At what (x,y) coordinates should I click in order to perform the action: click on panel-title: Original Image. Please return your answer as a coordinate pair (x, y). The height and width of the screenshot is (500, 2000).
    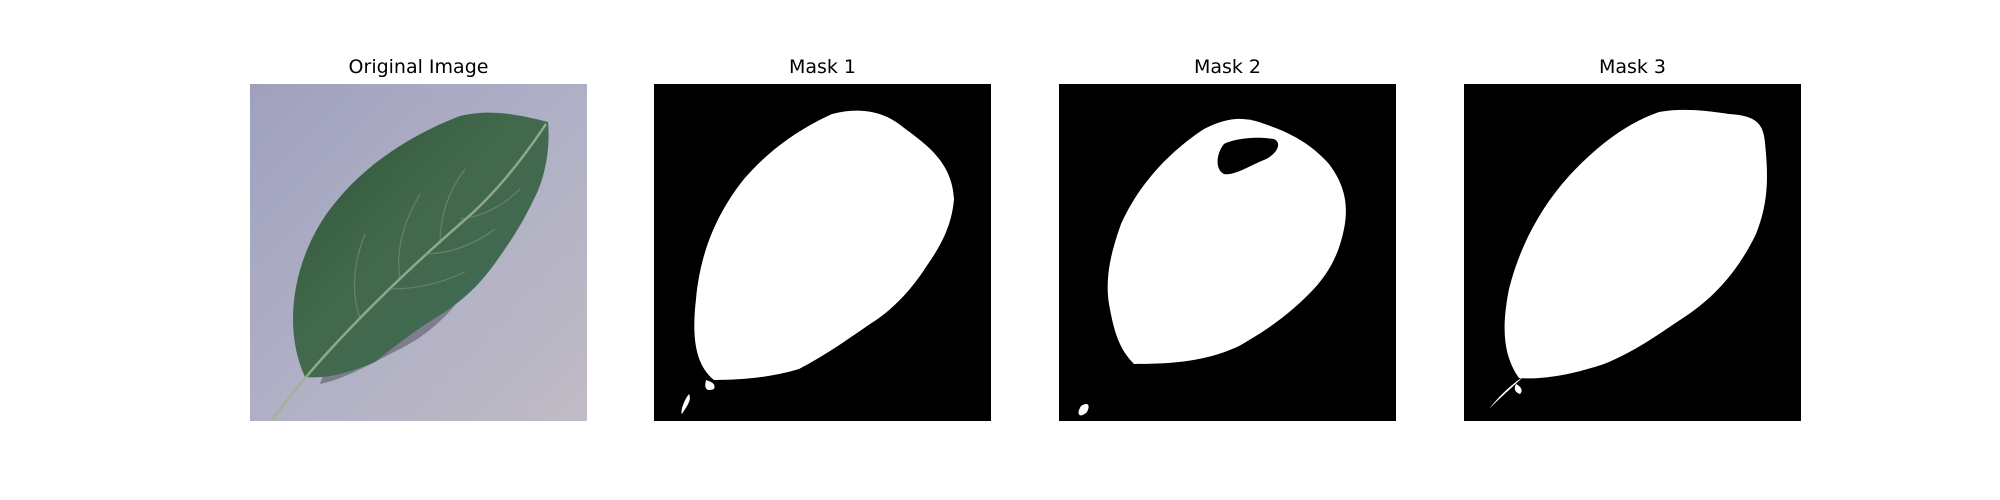
    Looking at the image, I should click on (418, 67).